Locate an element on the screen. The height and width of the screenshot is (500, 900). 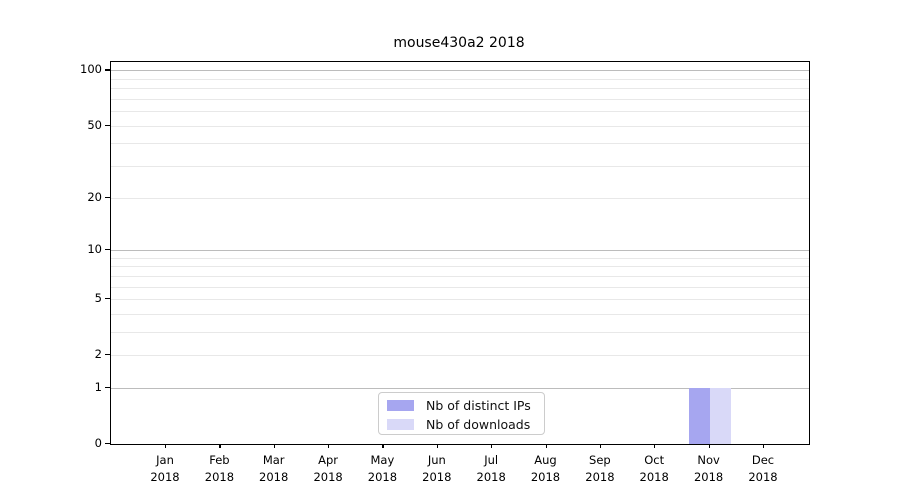
x-tick-month: Jan is located at coordinates (165, 460).